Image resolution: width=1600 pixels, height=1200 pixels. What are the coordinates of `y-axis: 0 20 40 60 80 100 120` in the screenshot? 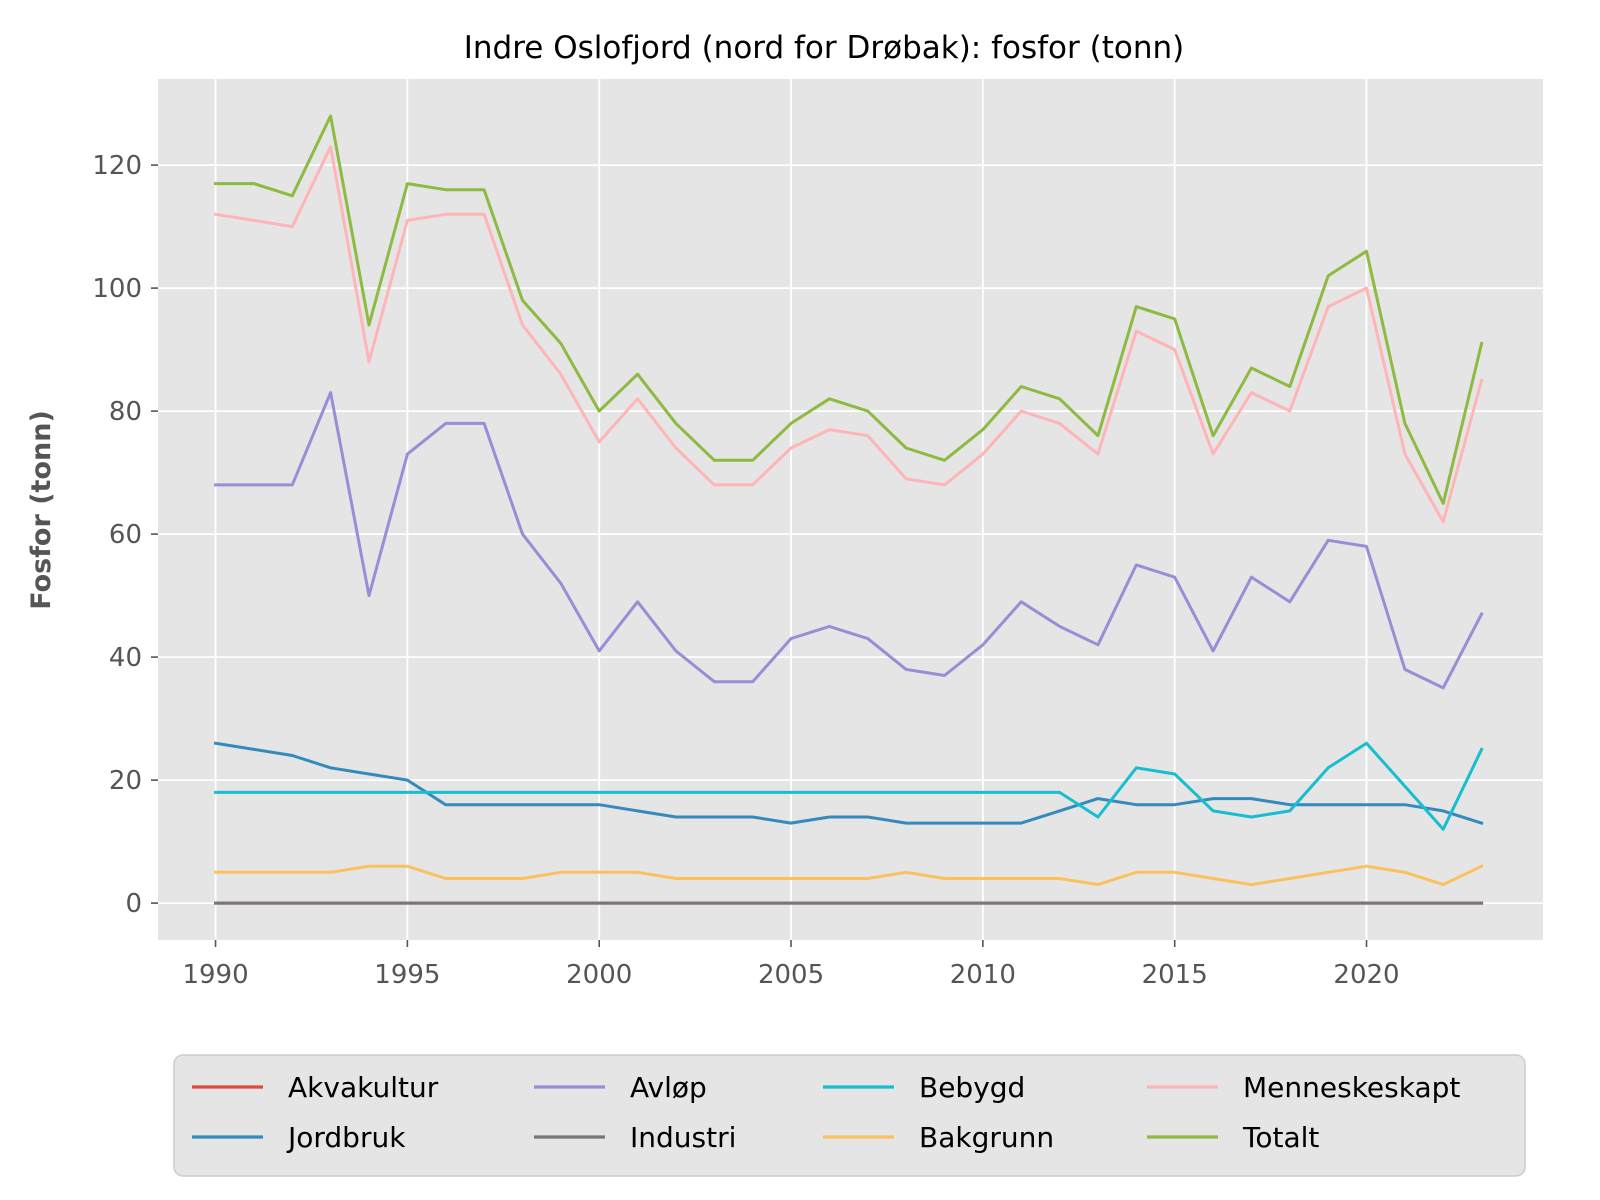 It's located at (125, 535).